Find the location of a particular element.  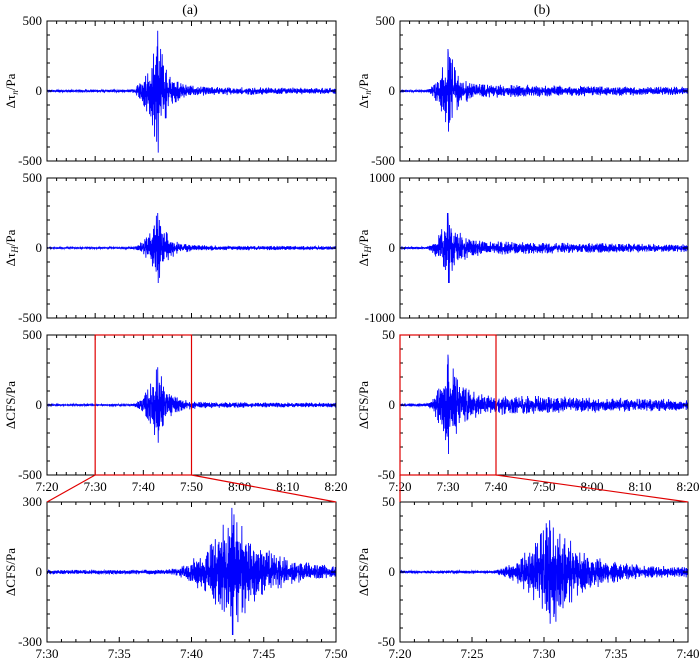

zoom-box-a3 is located at coordinates (143, 405).